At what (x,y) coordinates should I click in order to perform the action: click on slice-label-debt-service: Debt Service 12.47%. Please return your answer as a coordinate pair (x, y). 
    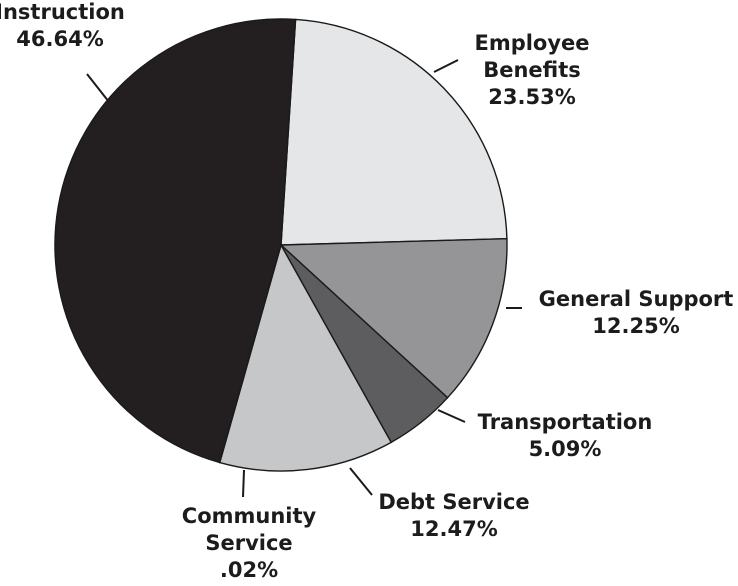
    Looking at the image, I should click on (453, 515).